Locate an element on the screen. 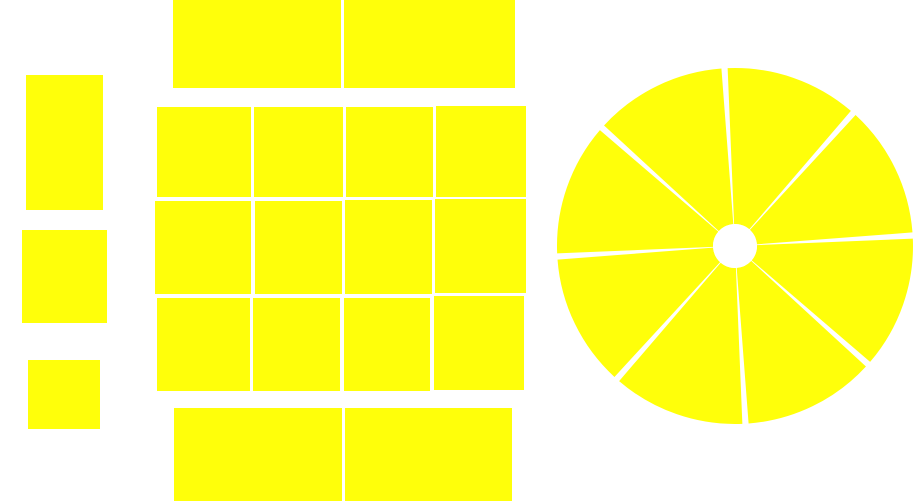 Image resolution: width=924 pixels, height=501 pixels. left-small-square is located at coordinates (64, 394).